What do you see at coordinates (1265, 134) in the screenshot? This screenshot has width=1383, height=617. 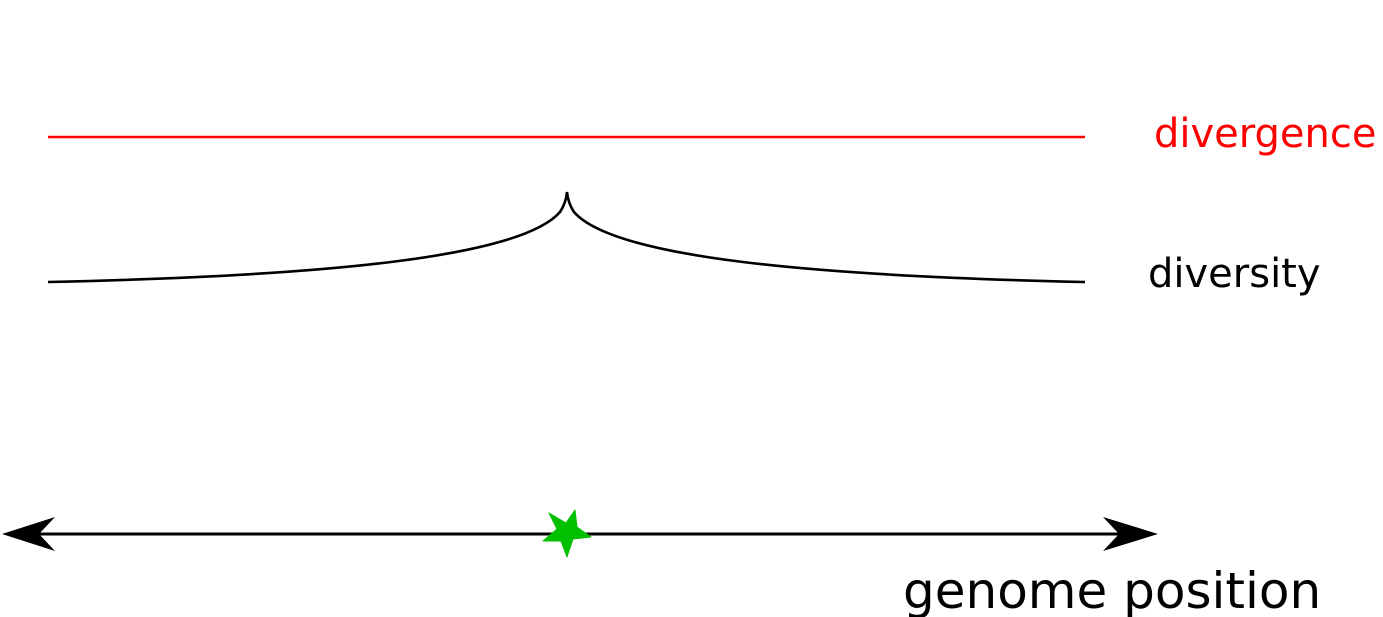 I see `divergence-label: divergence` at bounding box center [1265, 134].